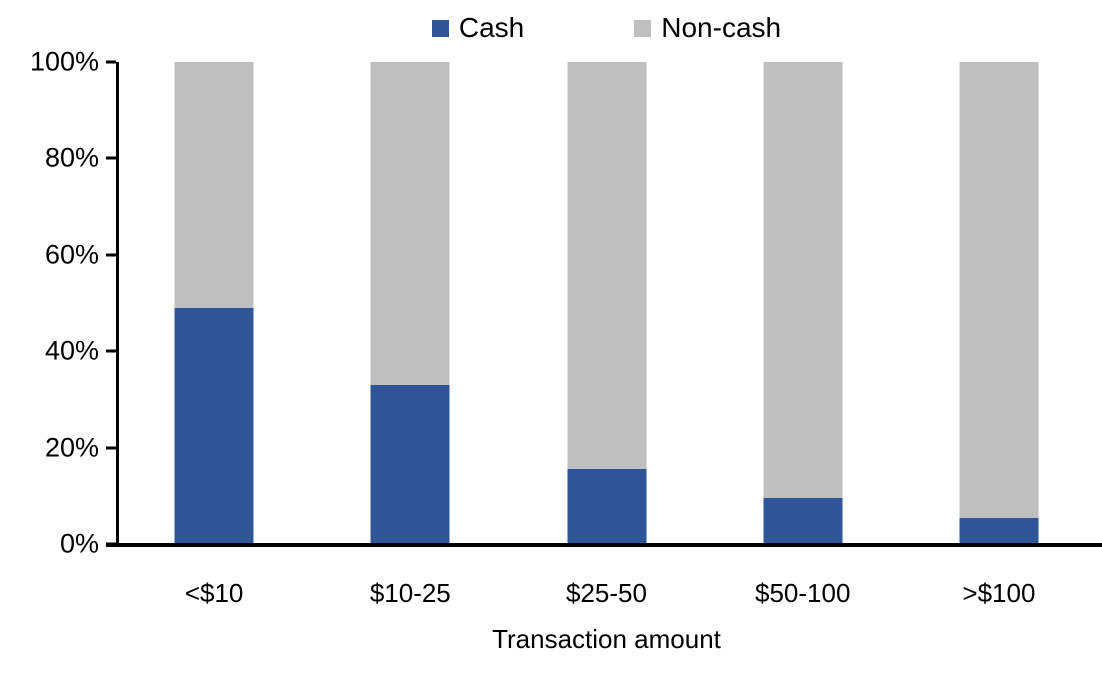  I want to click on y-tick-label: 60%, so click(71, 254).